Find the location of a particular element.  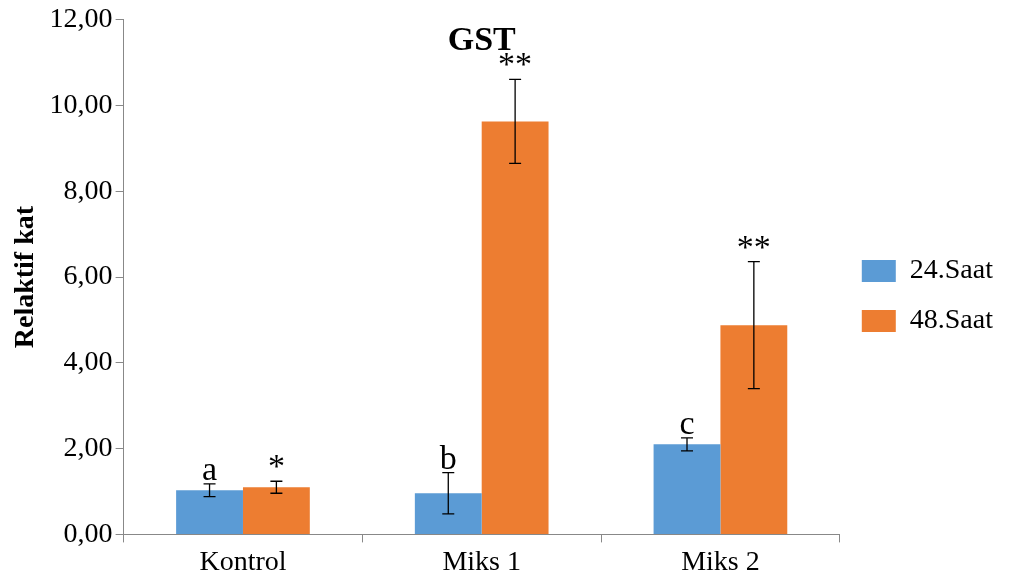

y-axis-title: Relaktif kat is located at coordinates (24, 277).